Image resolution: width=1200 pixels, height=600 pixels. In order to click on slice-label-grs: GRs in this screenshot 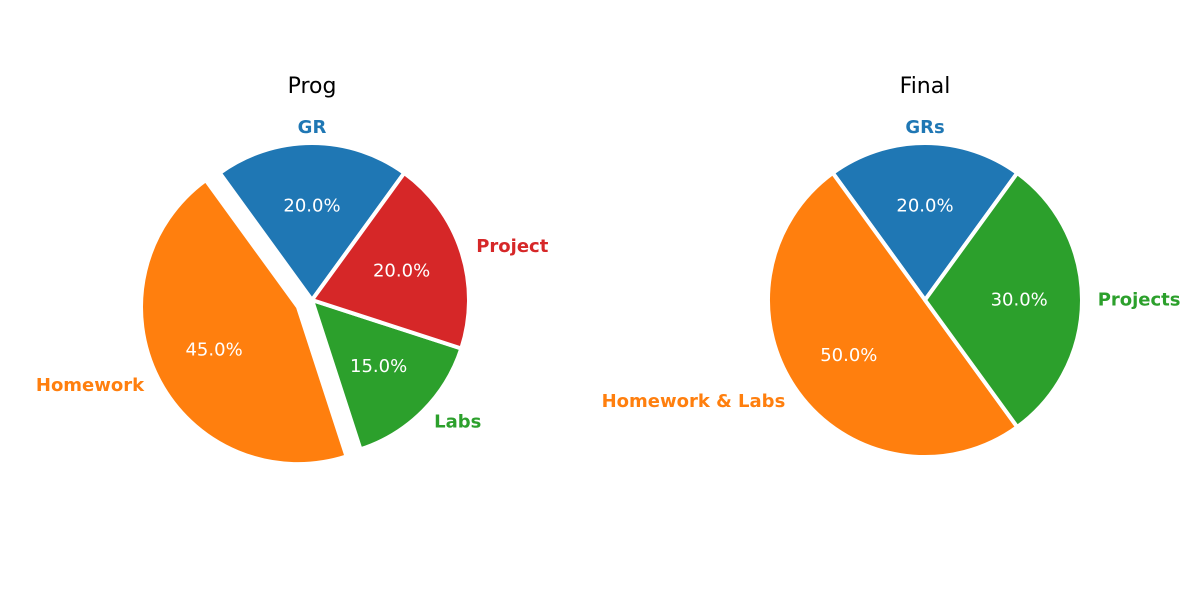, I will do `click(924, 127)`.